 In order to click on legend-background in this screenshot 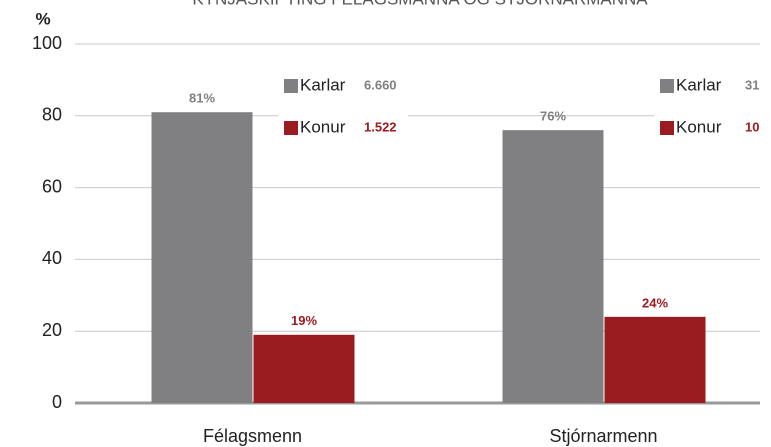, I will do `click(343, 105)`.